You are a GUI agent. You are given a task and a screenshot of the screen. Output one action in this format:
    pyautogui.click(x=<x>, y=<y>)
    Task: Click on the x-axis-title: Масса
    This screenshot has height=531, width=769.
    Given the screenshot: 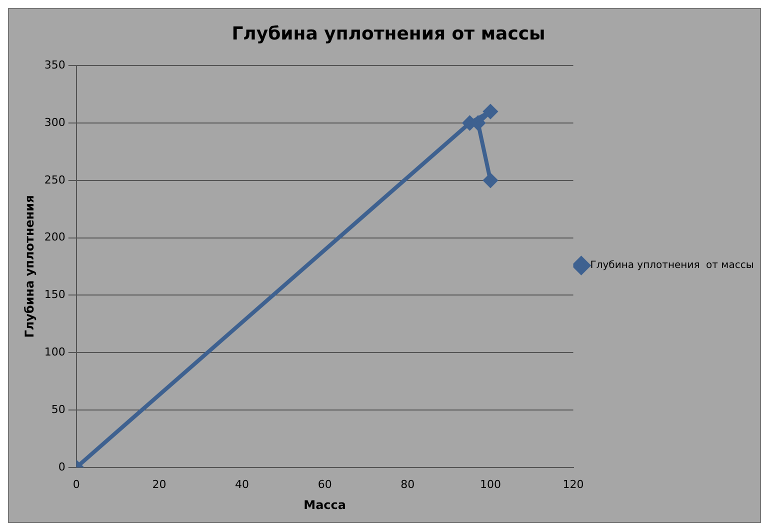 What is the action you would take?
    pyautogui.click(x=325, y=505)
    